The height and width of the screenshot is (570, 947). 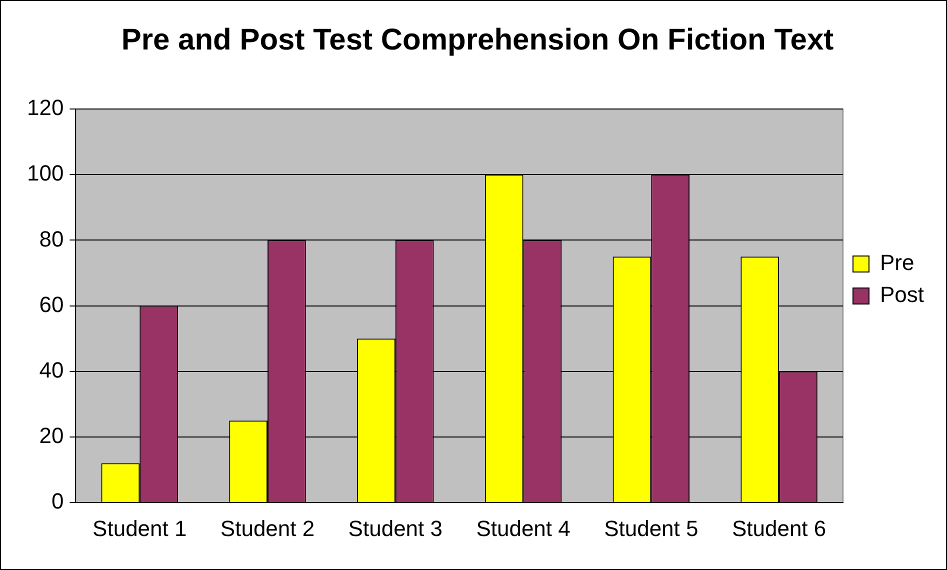 I want to click on y-tick-label: 80, so click(x=51, y=239).